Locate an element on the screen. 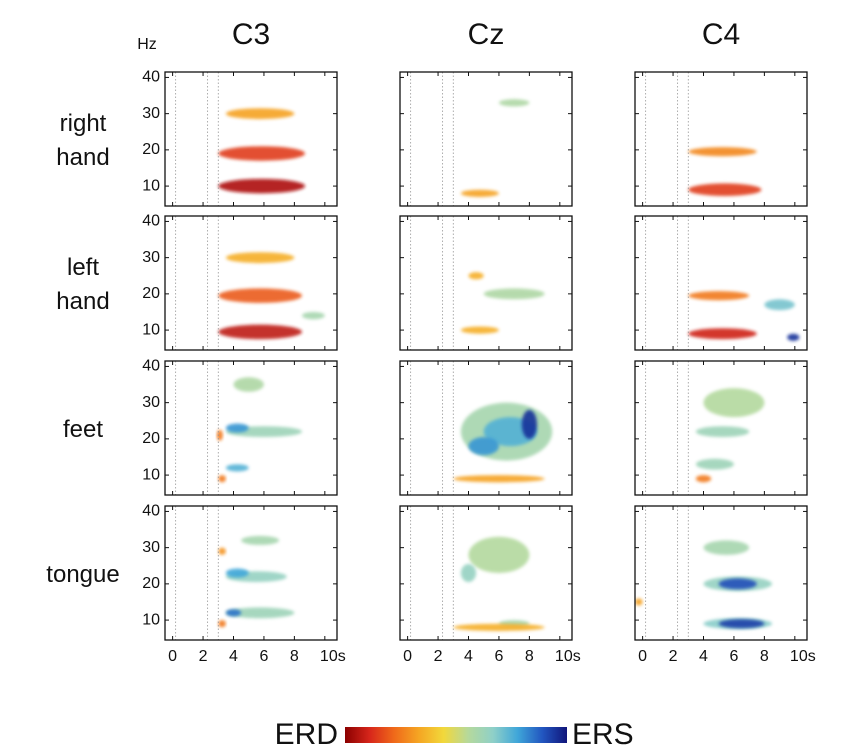 The image size is (842, 751). row-label: feet is located at coordinates (83, 429).